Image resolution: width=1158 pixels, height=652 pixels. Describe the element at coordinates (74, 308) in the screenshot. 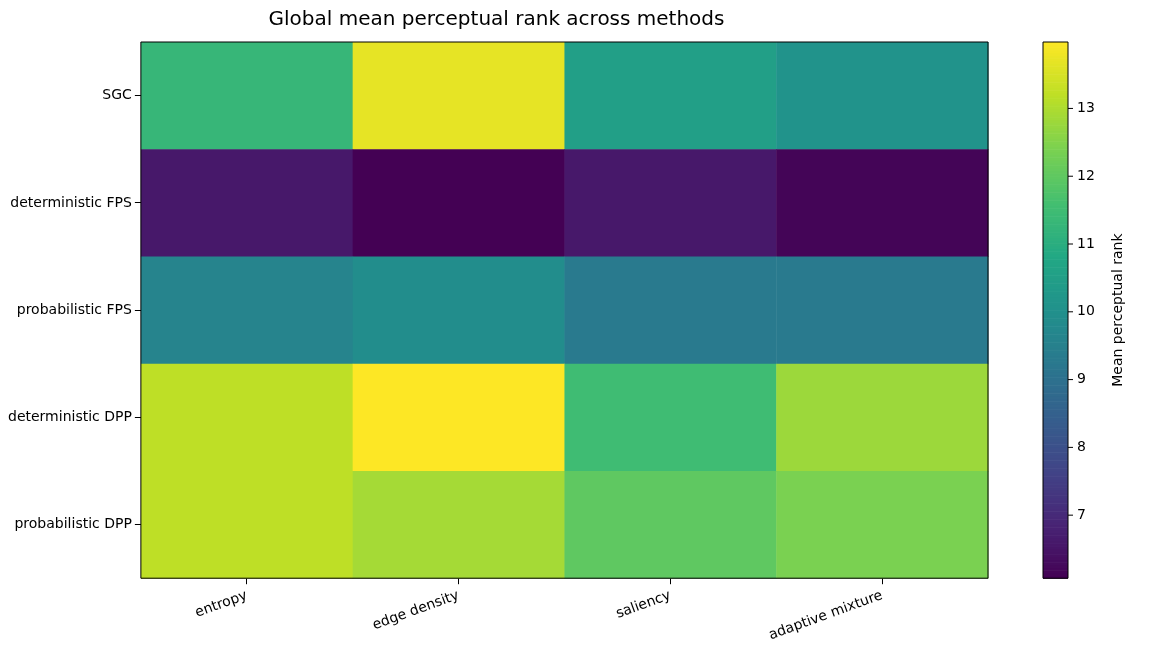

I see `y-tick-label: probabilistic FPS` at that location.